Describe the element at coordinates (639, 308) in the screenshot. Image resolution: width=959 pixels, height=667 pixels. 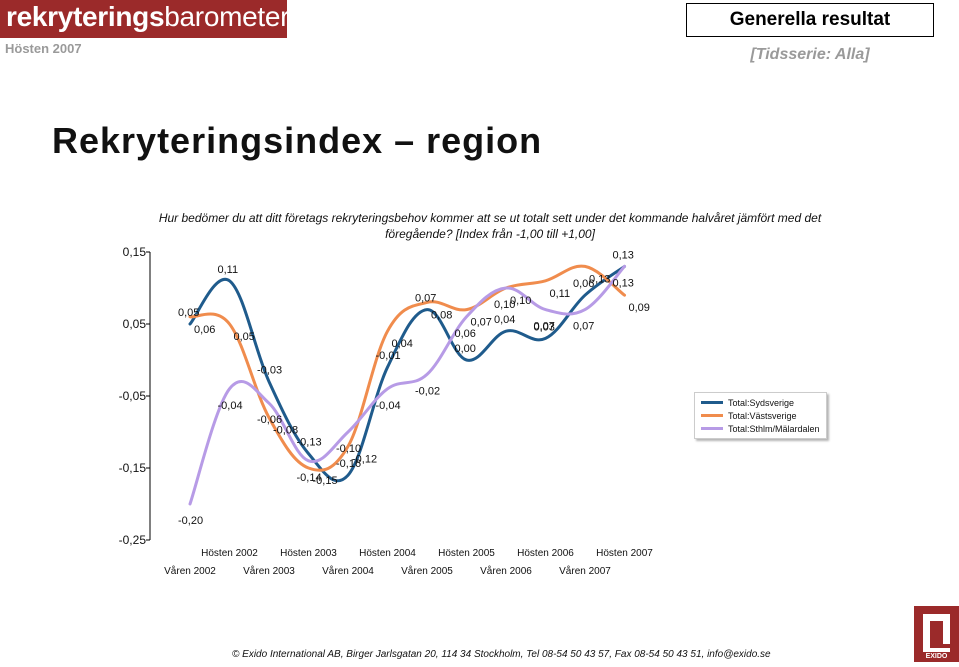
I see `data-label: 0,09` at that location.